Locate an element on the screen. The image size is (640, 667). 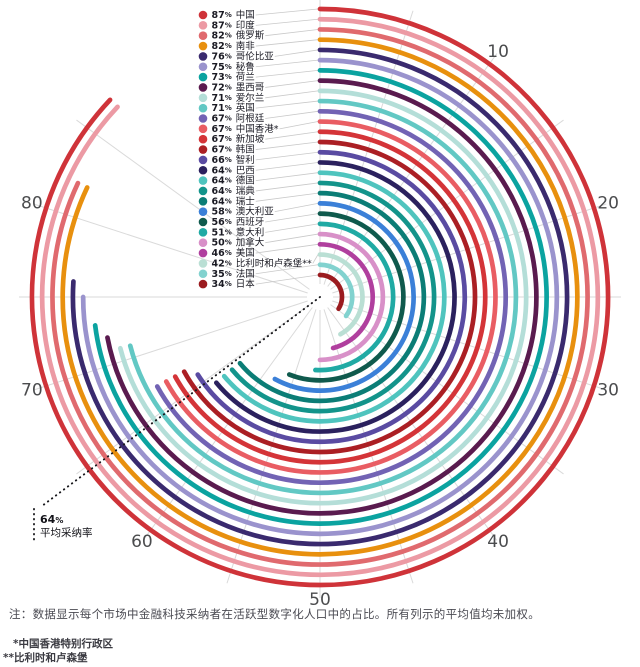
average-marker-line is located at coordinates (181, 401).